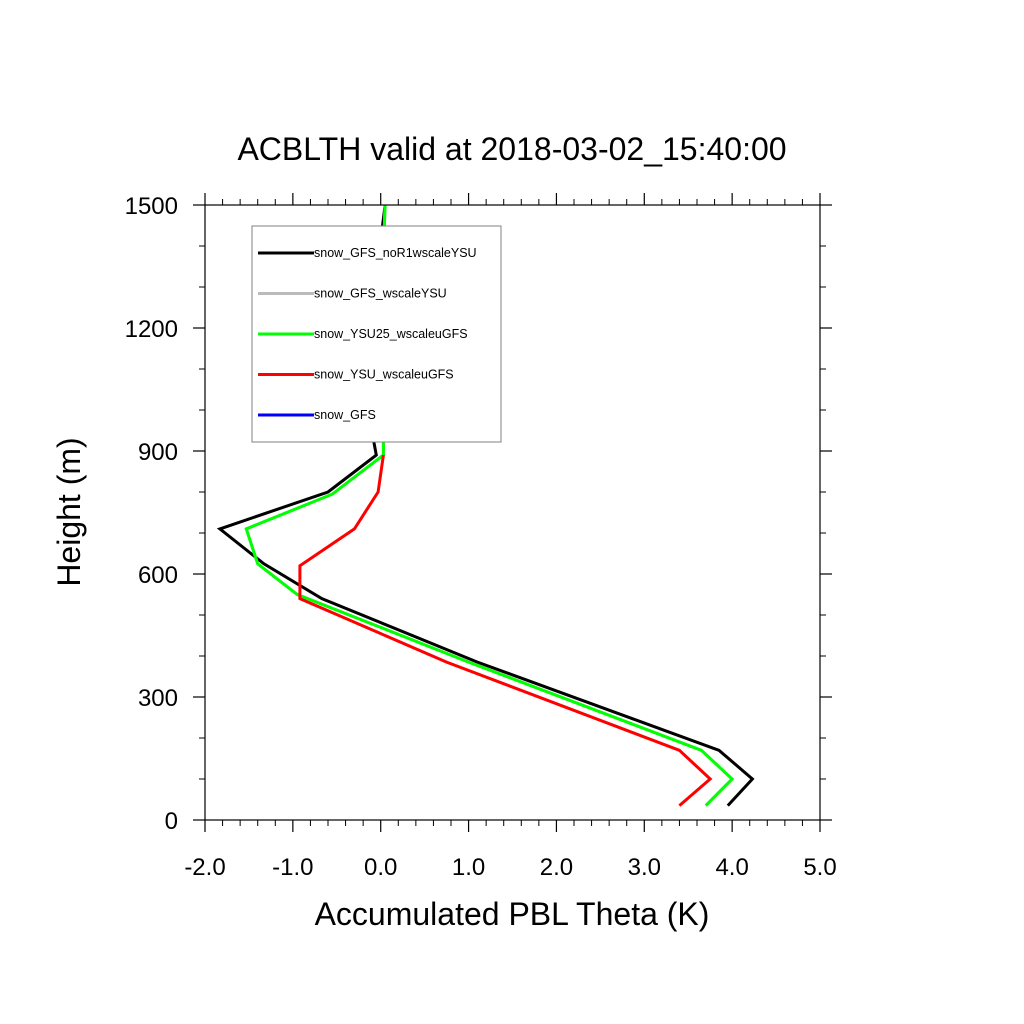 This screenshot has height=1024, width=1024. I want to click on legend-label-1: snow_GFS_wscaleYSU, so click(380, 294).